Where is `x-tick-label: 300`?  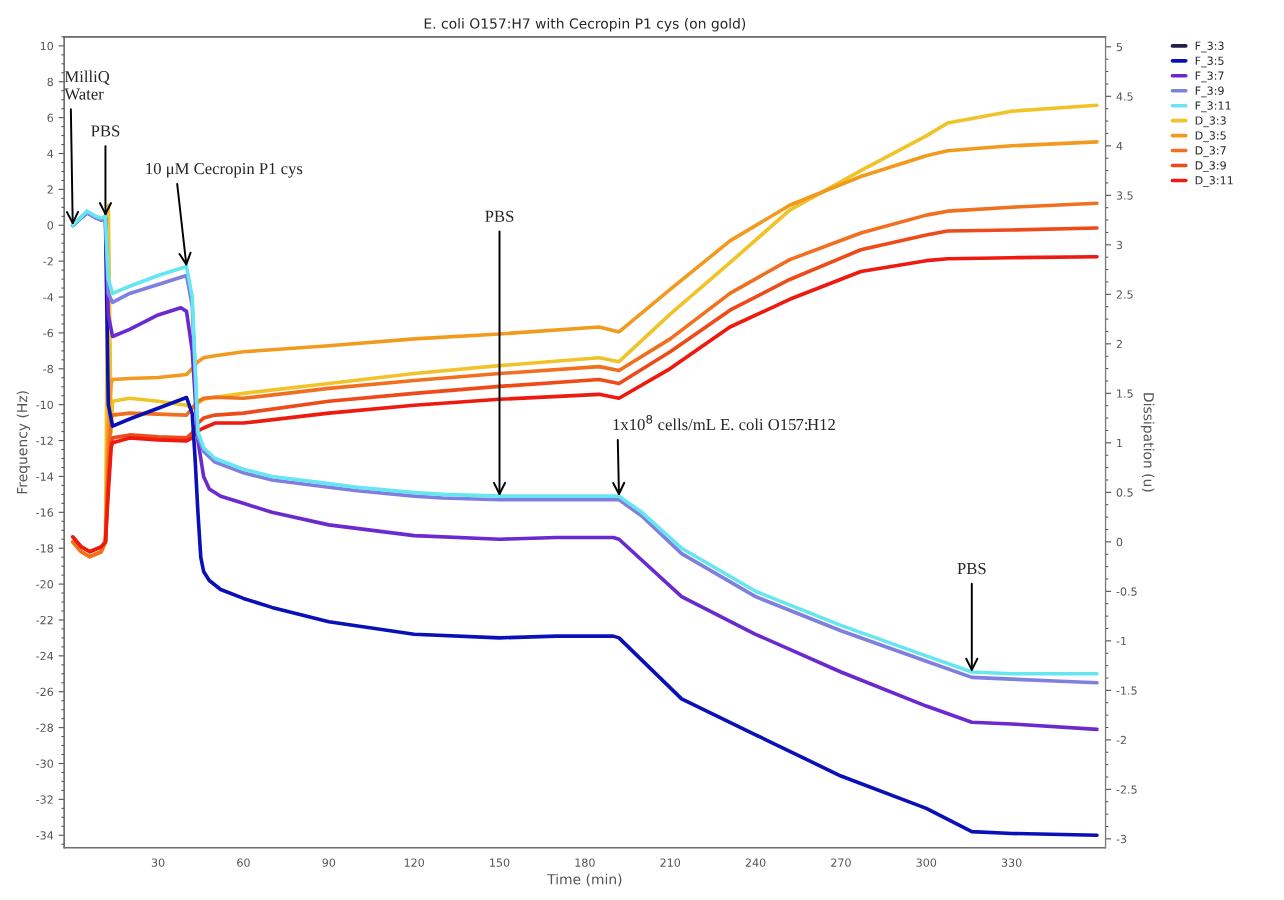 x-tick-label: 300 is located at coordinates (926, 862).